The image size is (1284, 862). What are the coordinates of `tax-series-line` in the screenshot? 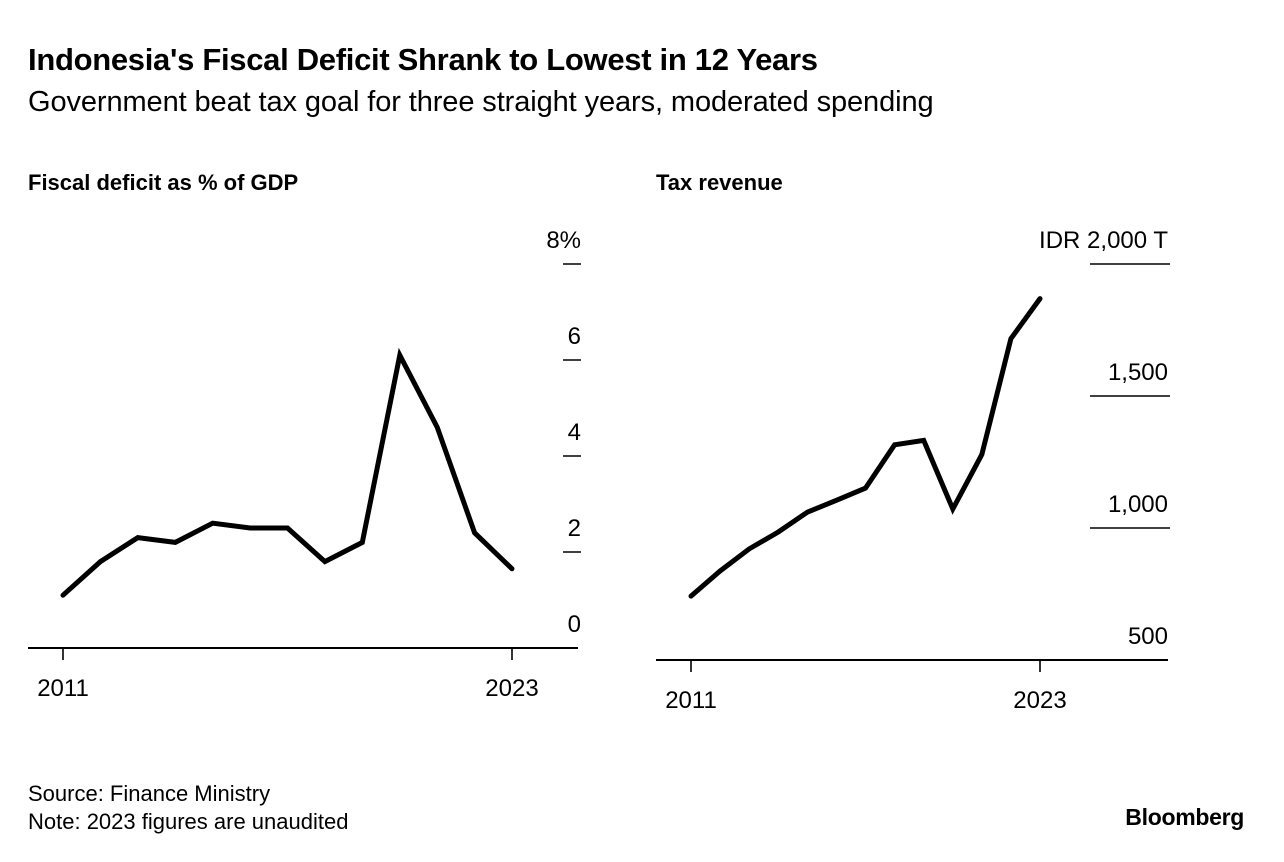 It's located at (865, 447).